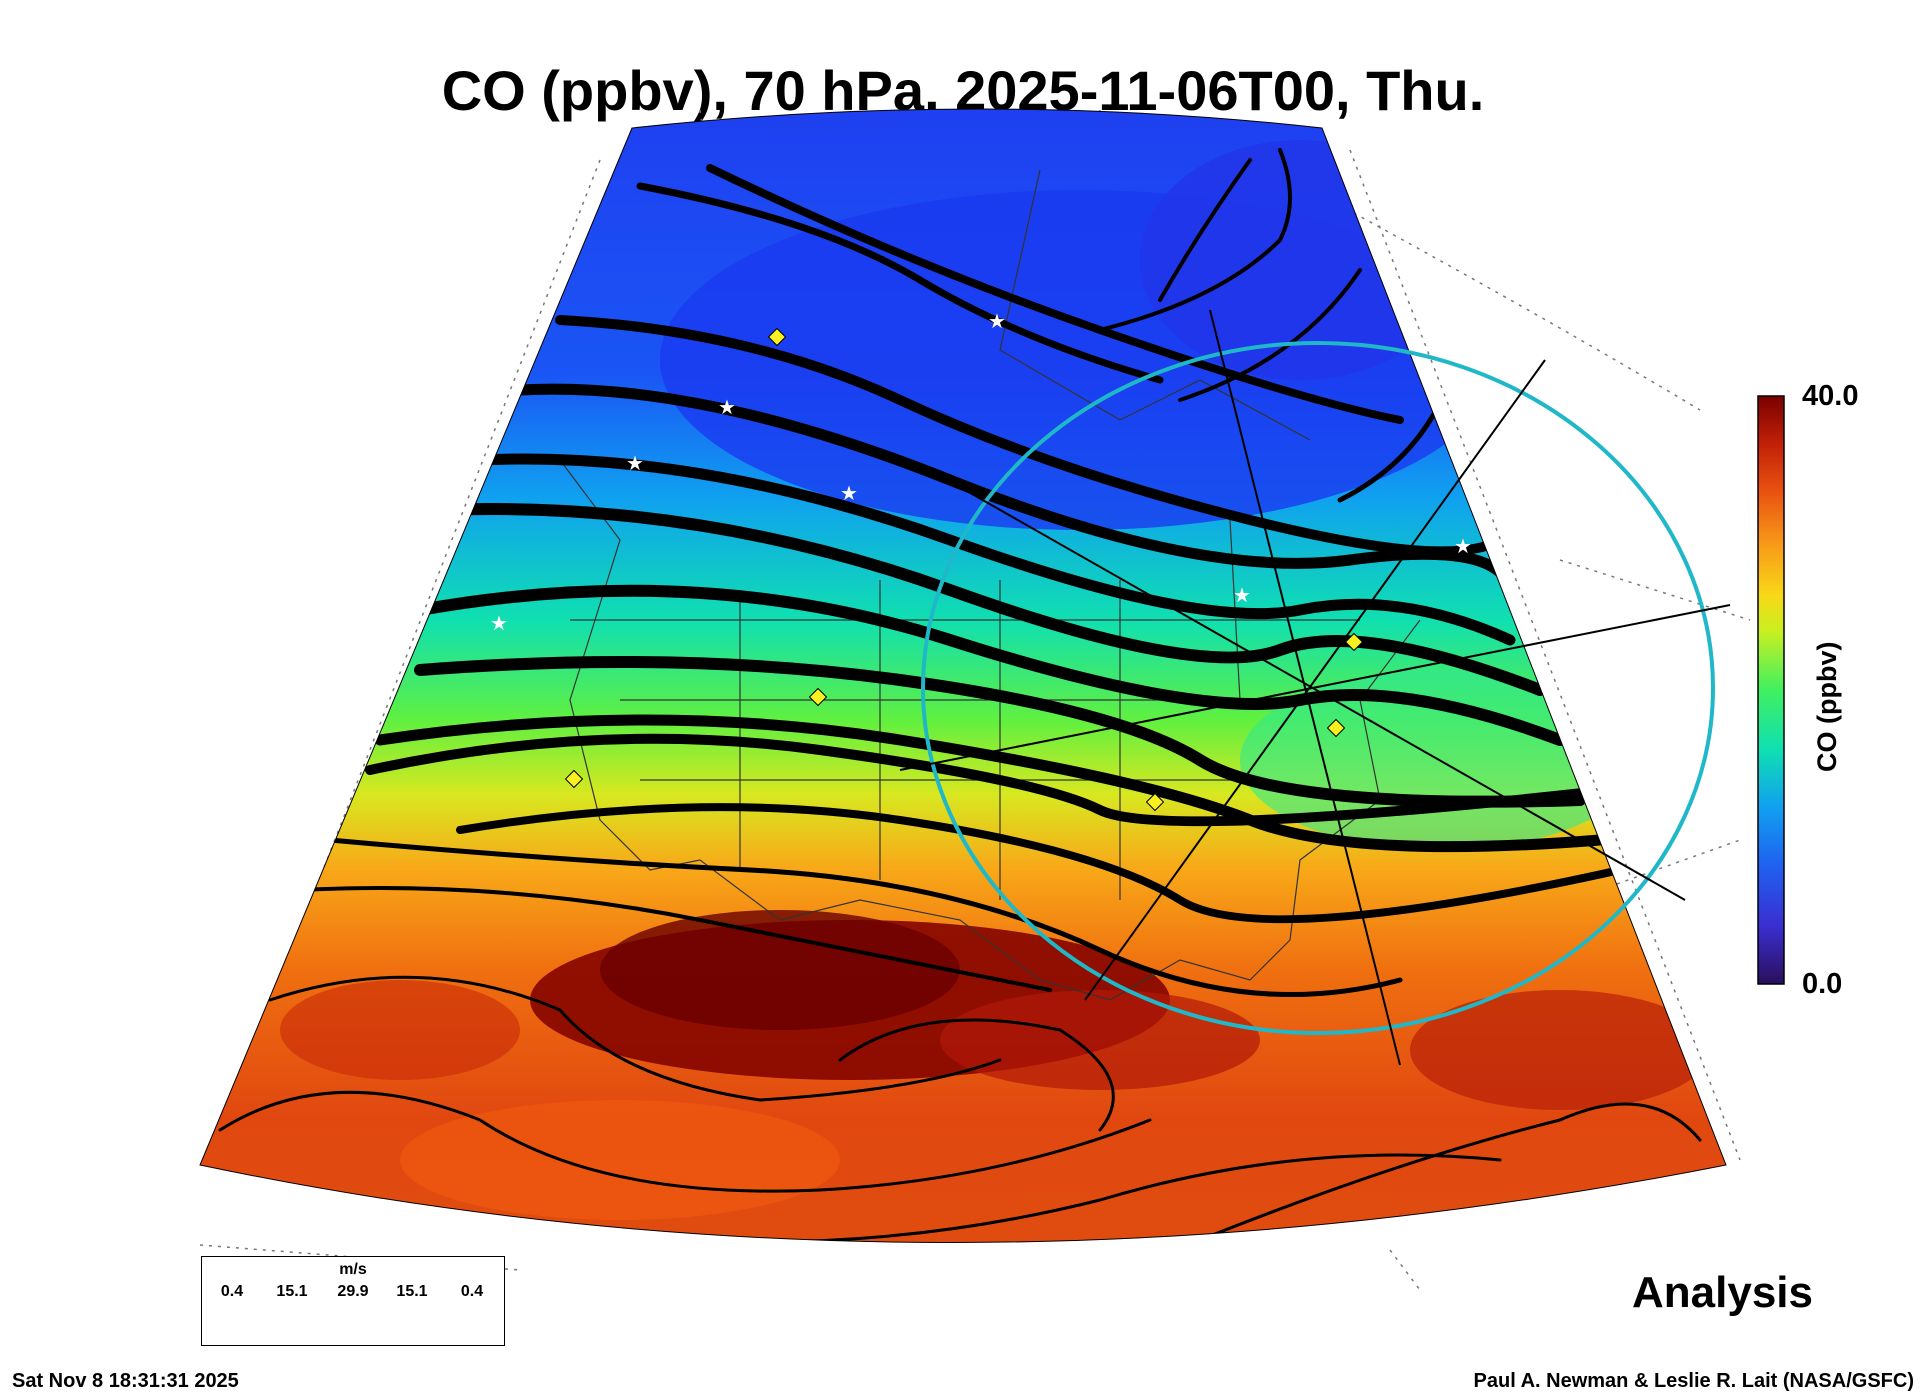 This screenshot has width=1926, height=1394. What do you see at coordinates (353, 1269) in the screenshot?
I see `wind-legend-unit: m/s` at bounding box center [353, 1269].